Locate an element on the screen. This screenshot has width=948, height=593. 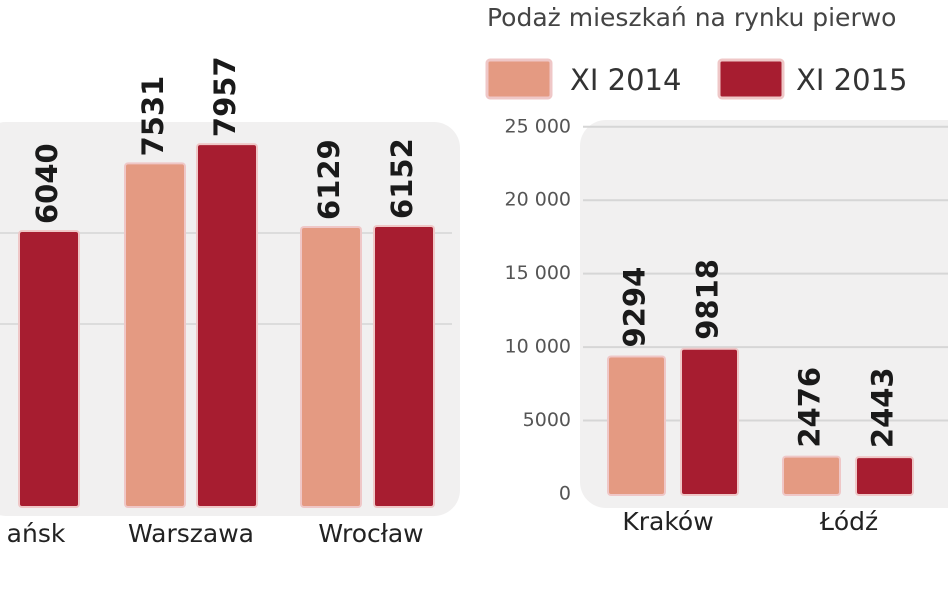
category-label: Wrocław is located at coordinates (370, 533).